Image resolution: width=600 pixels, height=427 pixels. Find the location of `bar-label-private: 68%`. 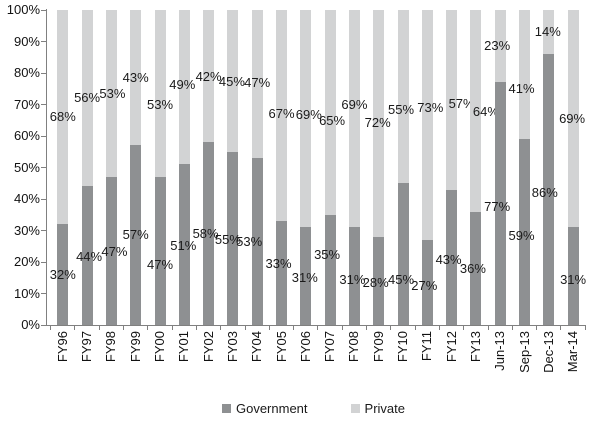

bar-label-private: 68% is located at coordinates (62, 117).